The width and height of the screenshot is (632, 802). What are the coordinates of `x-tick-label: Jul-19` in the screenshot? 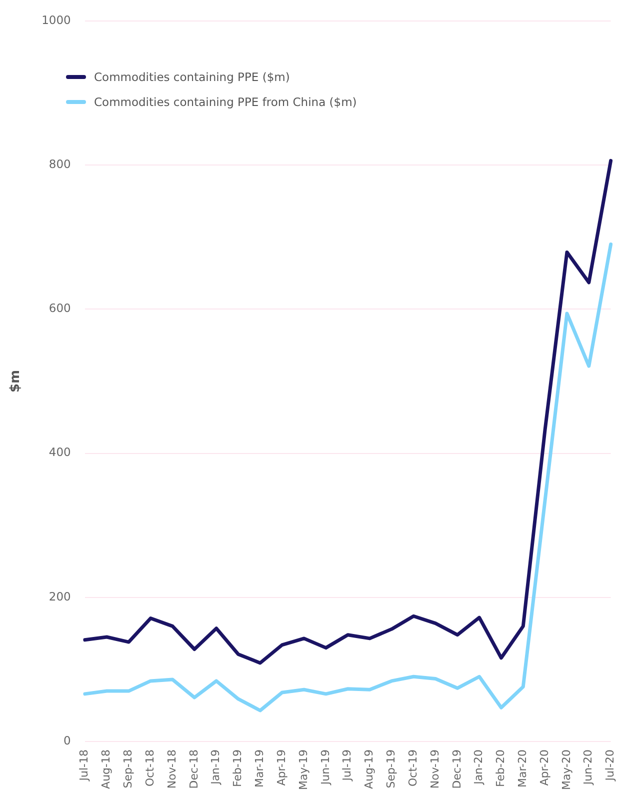 It's located at (347, 765).